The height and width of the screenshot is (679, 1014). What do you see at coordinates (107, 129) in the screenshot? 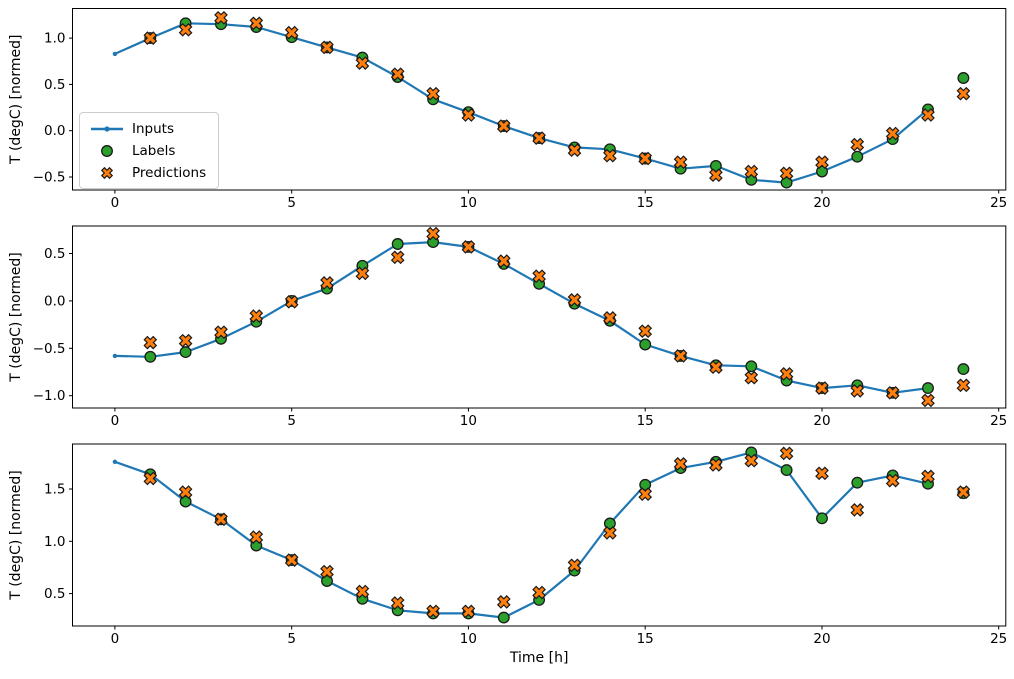
I see `inputs-line-icon` at bounding box center [107, 129].